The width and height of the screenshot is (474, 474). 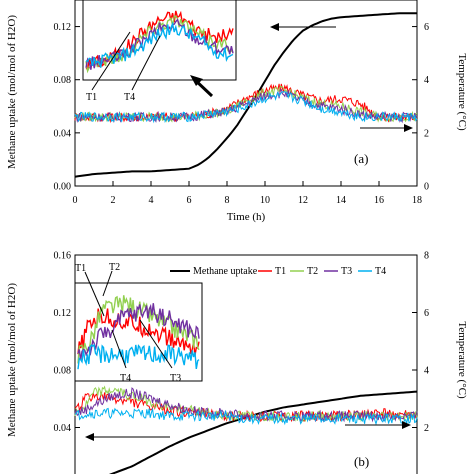 I want to click on legend-label: T1, so click(x=280, y=271).